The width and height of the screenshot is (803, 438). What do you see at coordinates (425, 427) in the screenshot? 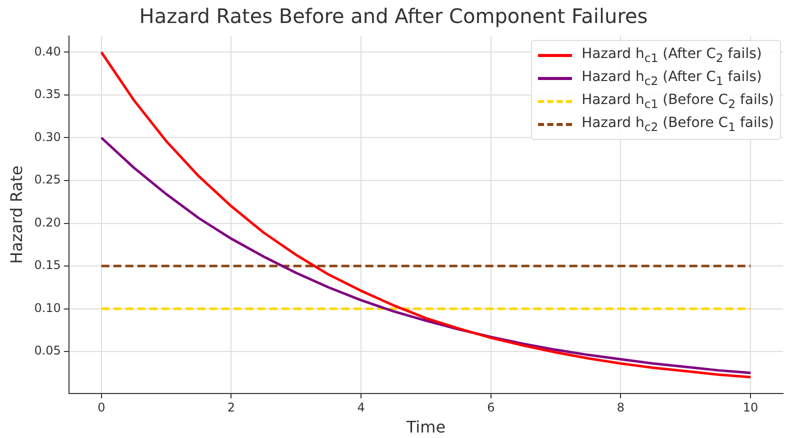
I see `x-axis-title: Time` at bounding box center [425, 427].